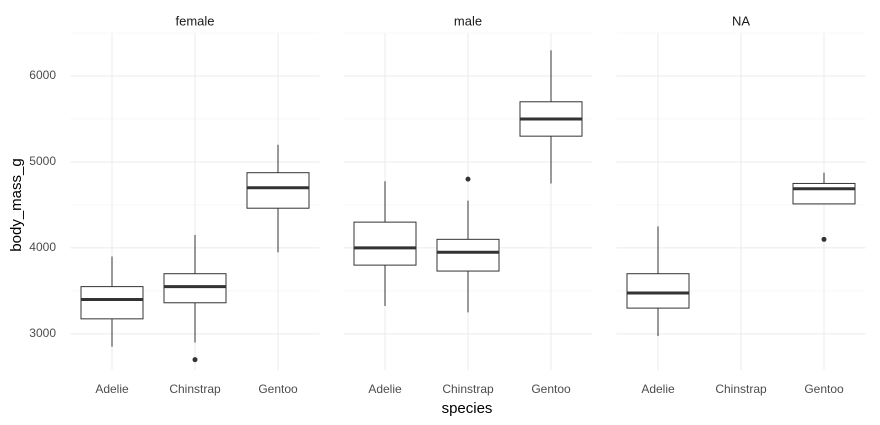 This screenshot has width=880, height=425. I want to click on facet-title: NA, so click(741, 20).